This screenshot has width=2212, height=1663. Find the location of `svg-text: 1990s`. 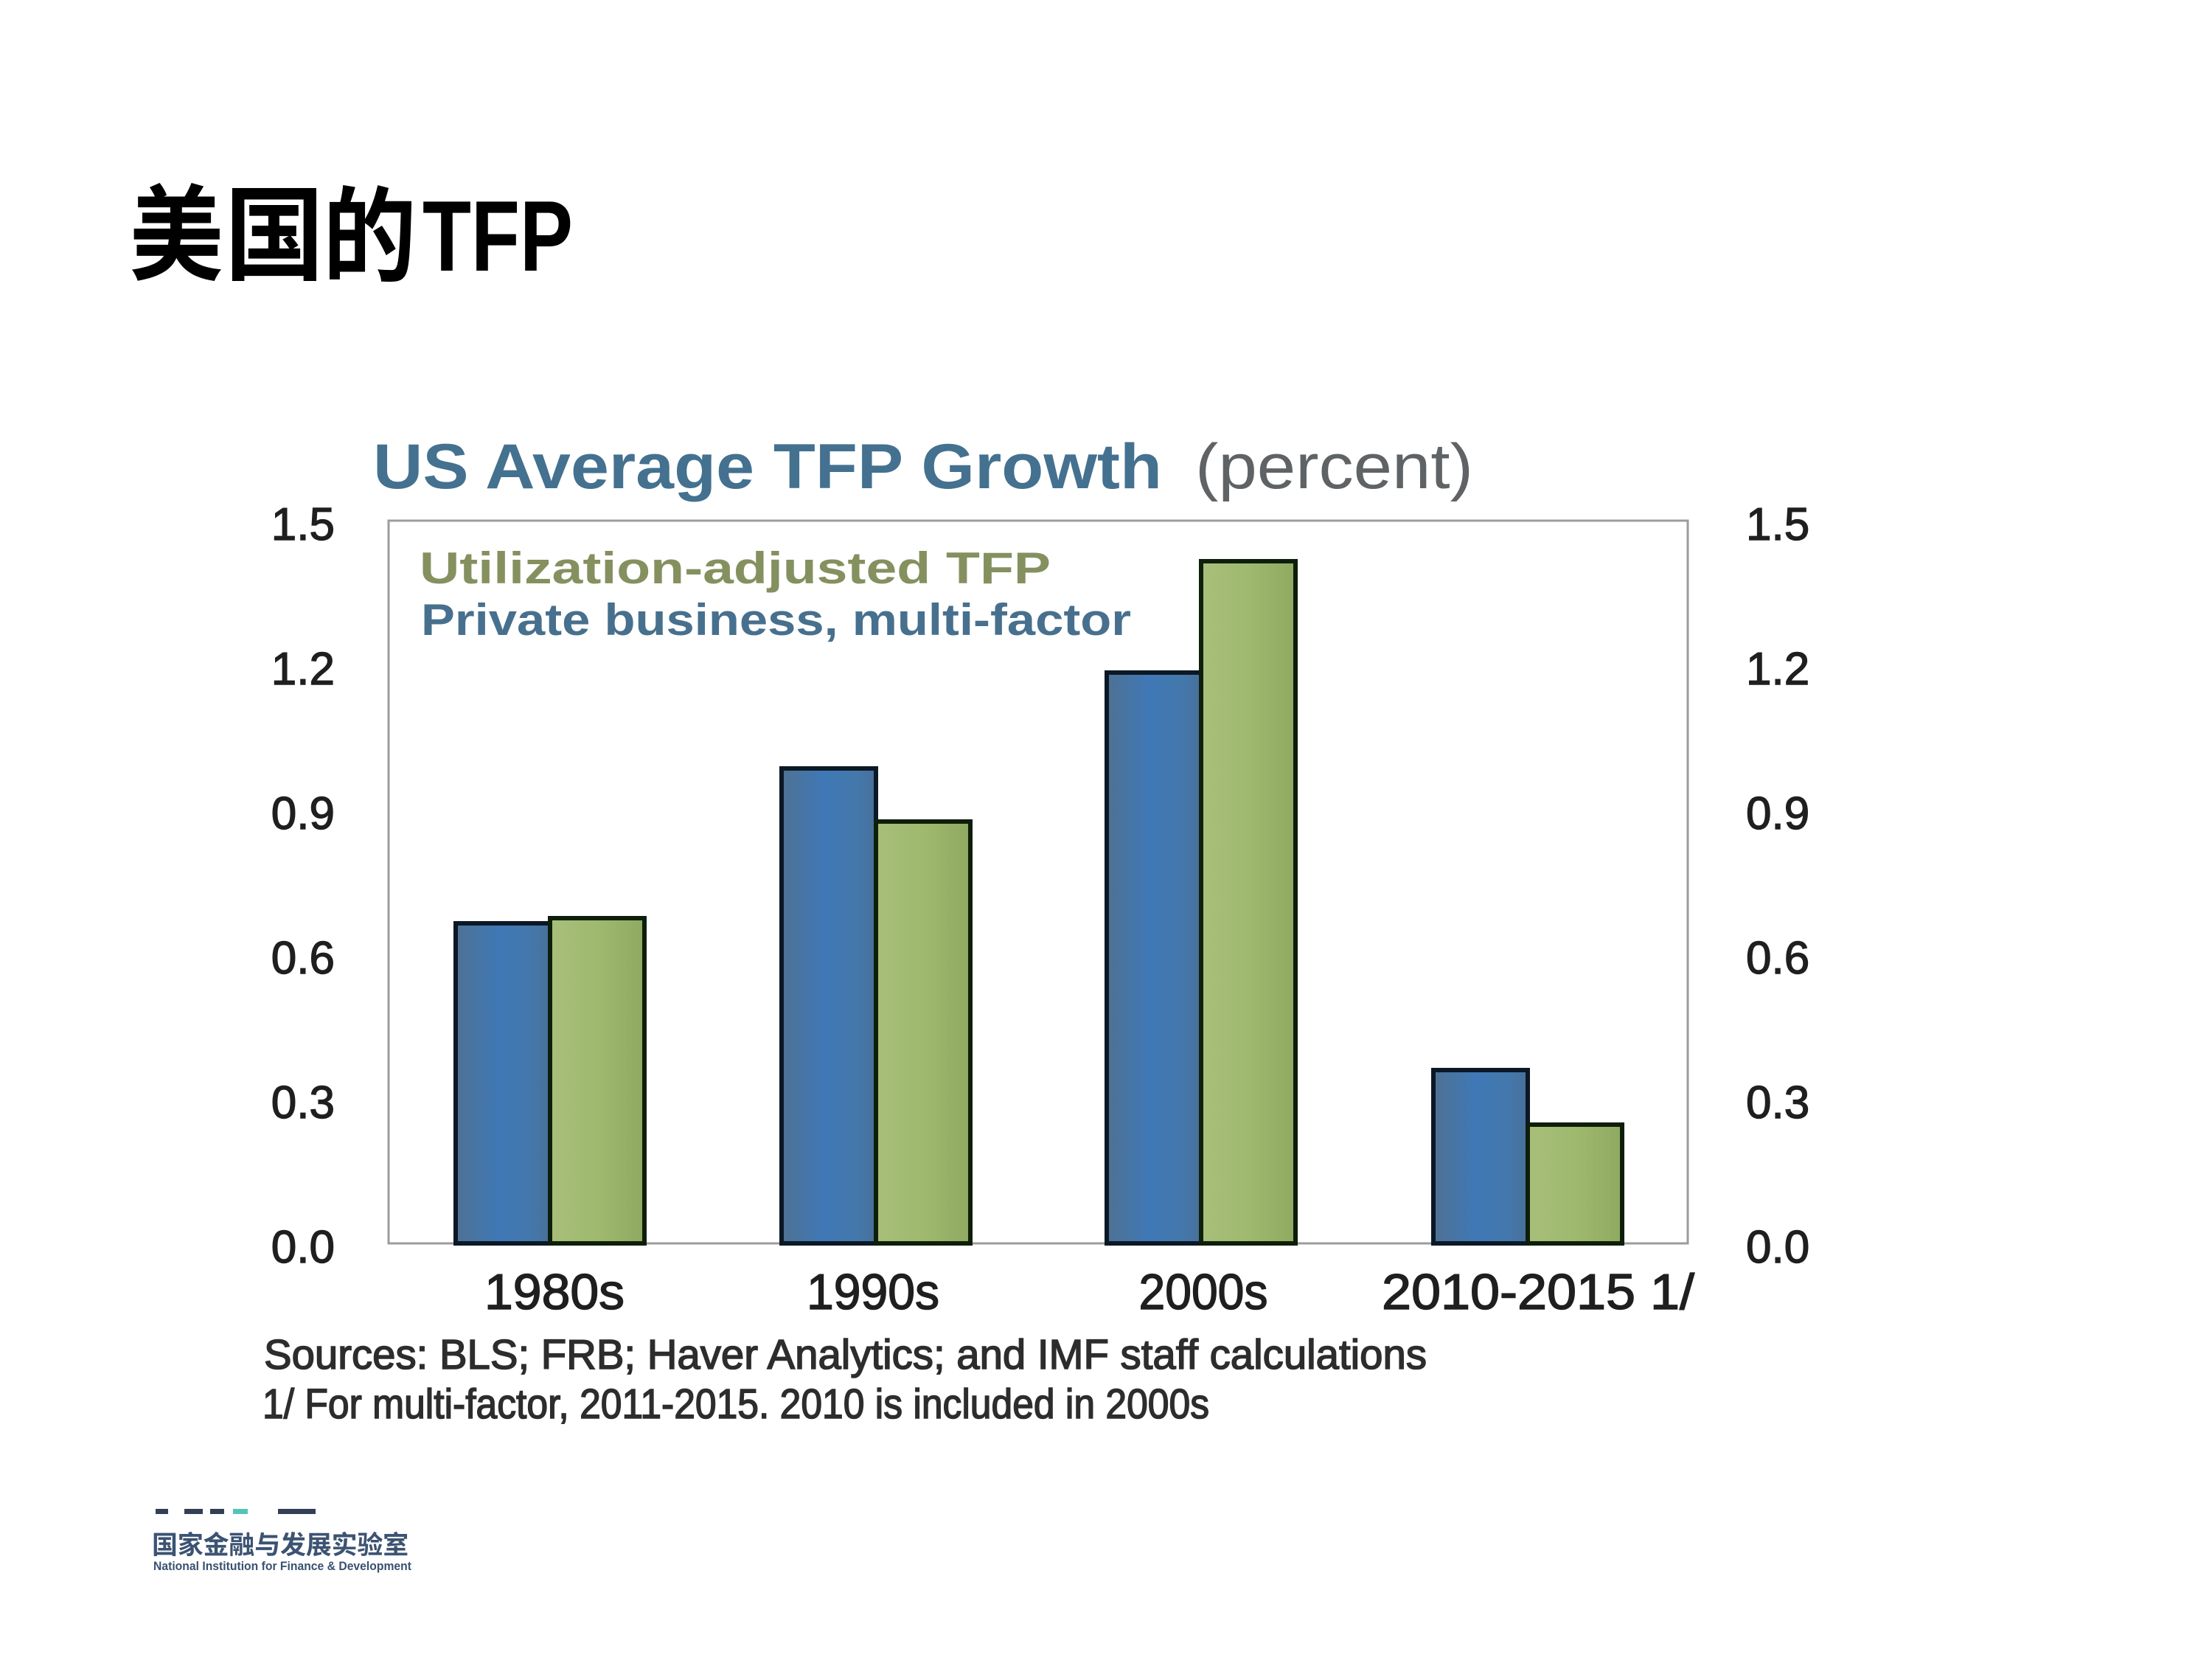

svg-text: 1990s is located at coordinates (873, 1292).